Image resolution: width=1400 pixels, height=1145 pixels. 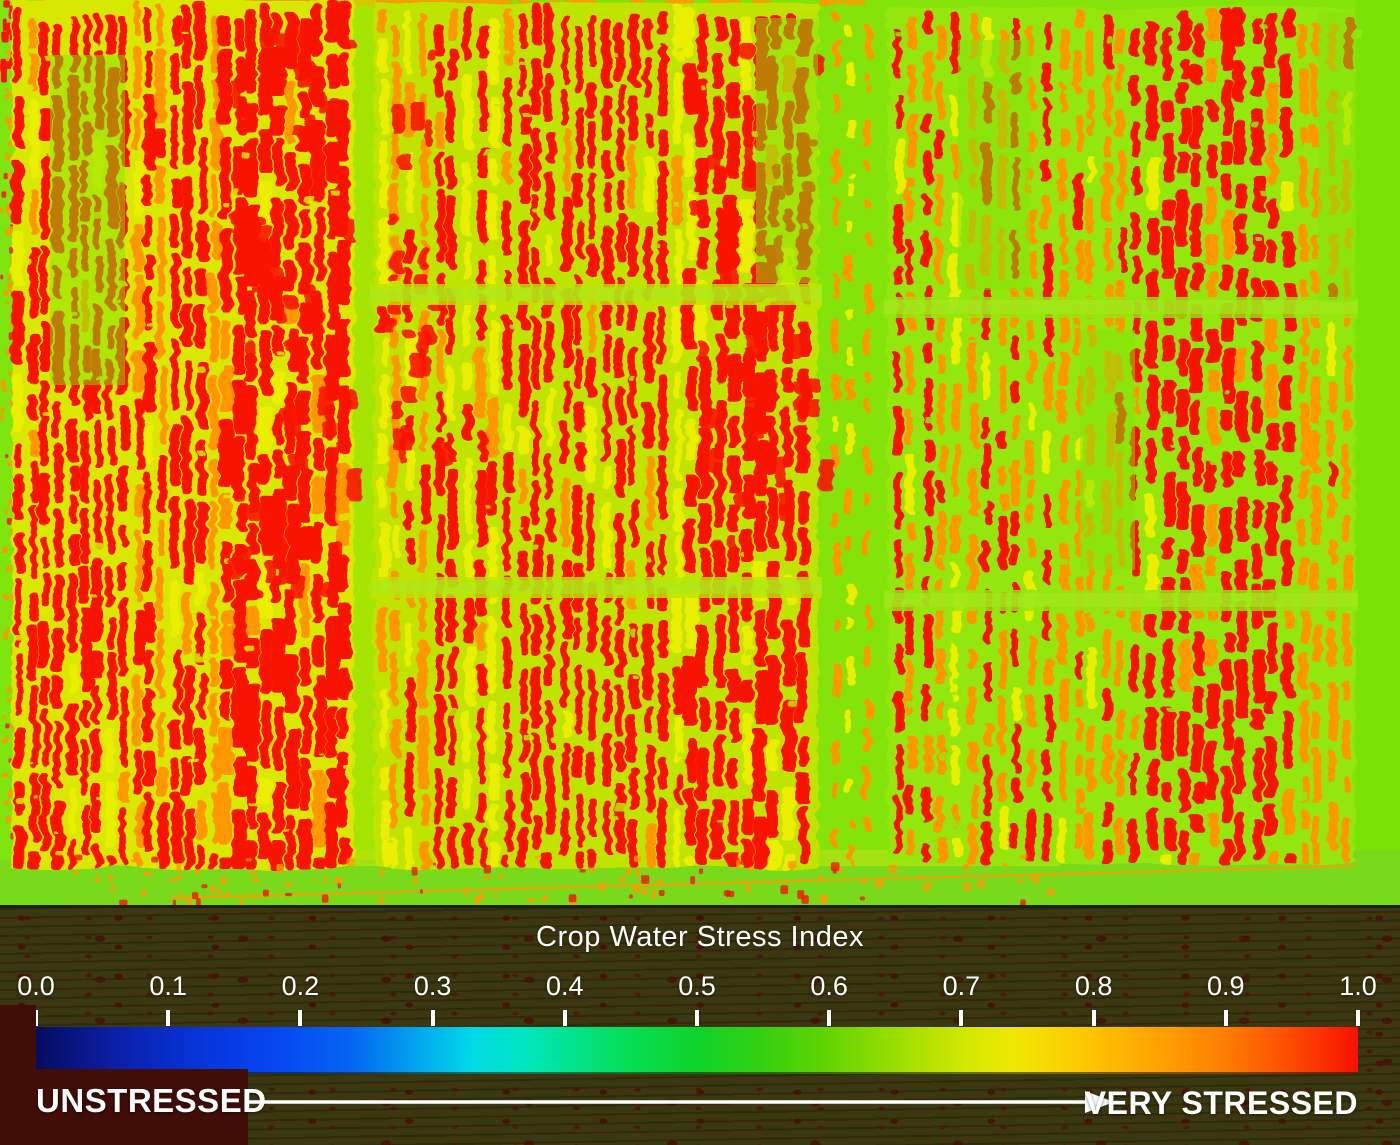 I want to click on tick-label: 0.4, so click(x=565, y=986).